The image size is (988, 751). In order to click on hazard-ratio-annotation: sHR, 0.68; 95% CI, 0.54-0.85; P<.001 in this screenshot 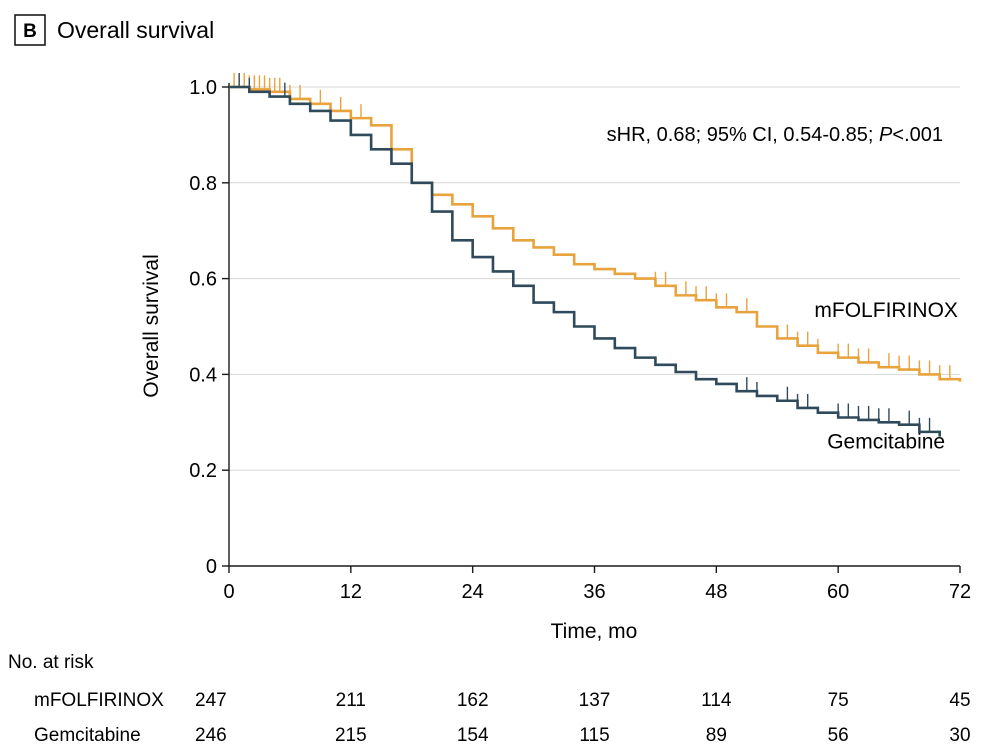, I will do `click(775, 135)`.